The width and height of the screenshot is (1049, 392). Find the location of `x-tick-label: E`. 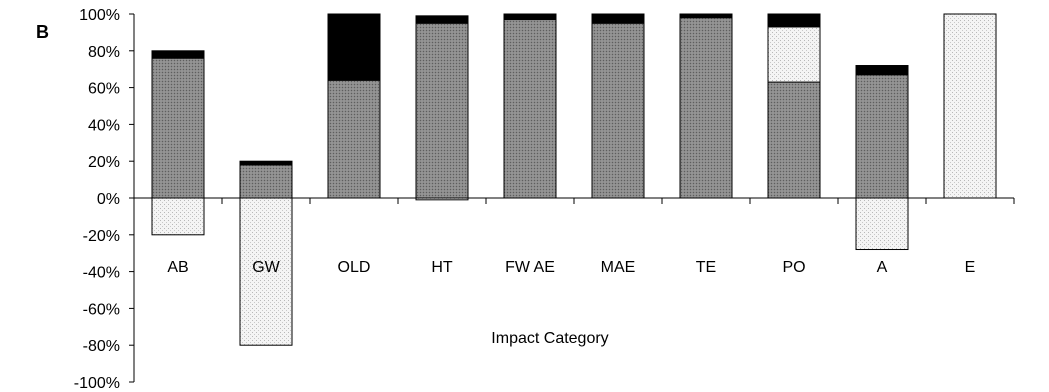

x-tick-label: E is located at coordinates (970, 267).